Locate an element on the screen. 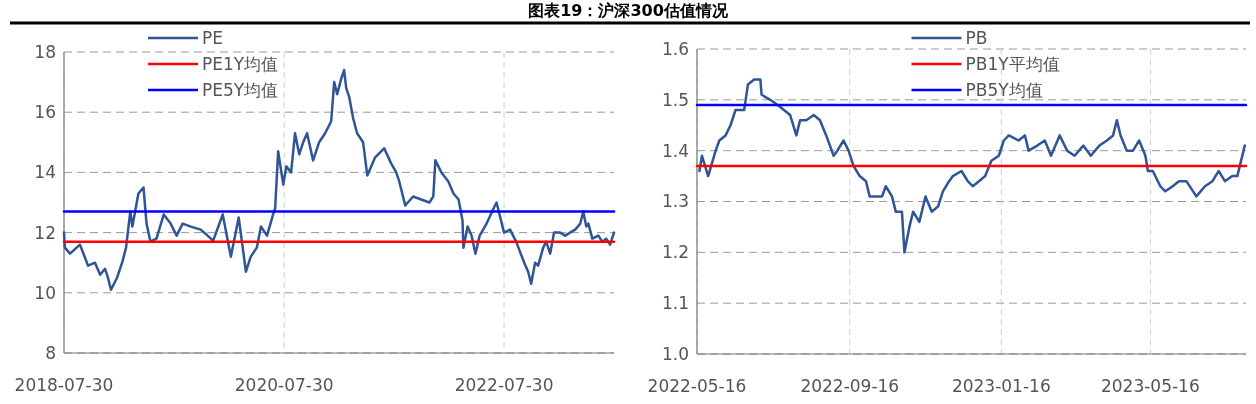  legend-label: PE5Y均值 is located at coordinates (240, 89).